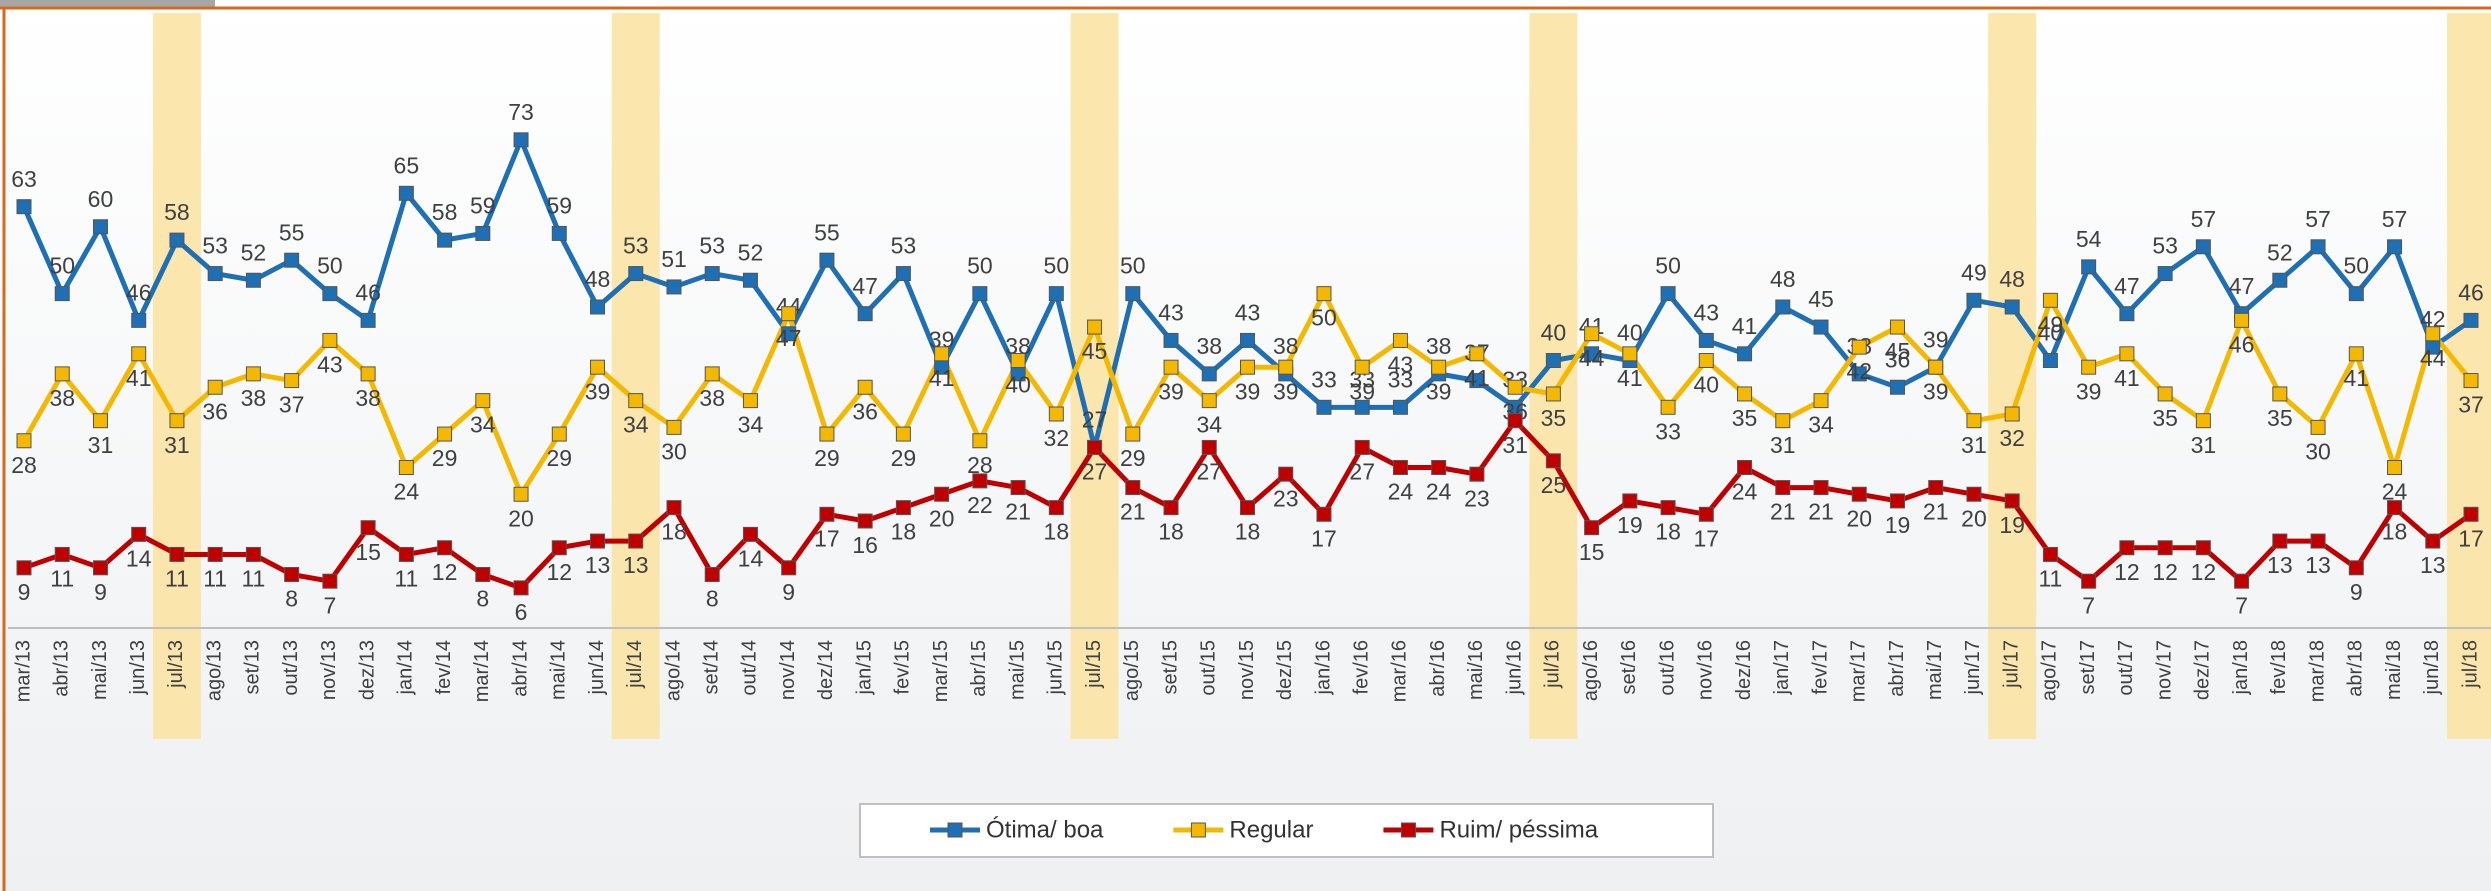 This screenshot has width=2491, height=891. I want to click on x-tick-label: set/15, so click(1170, 667).